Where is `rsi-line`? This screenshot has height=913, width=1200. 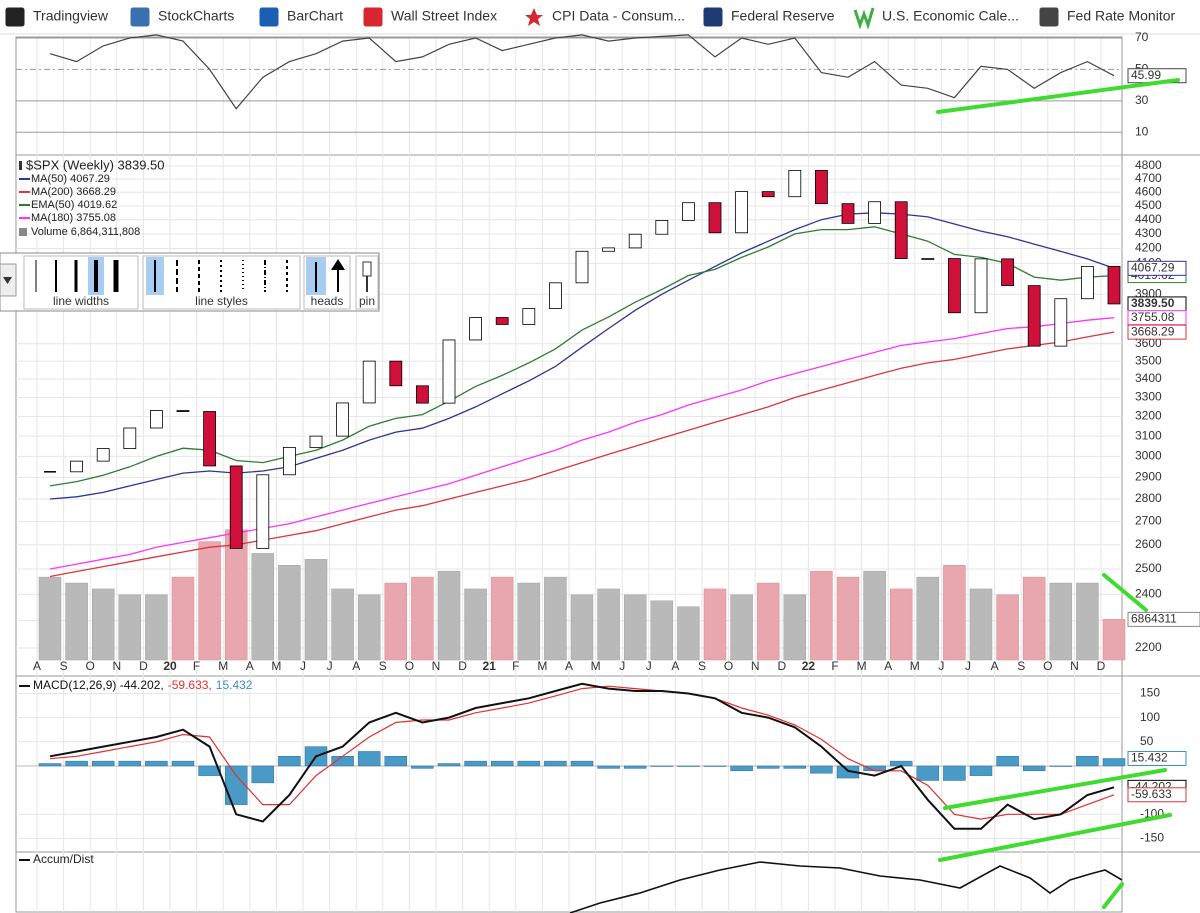
rsi-line is located at coordinates (582, 72).